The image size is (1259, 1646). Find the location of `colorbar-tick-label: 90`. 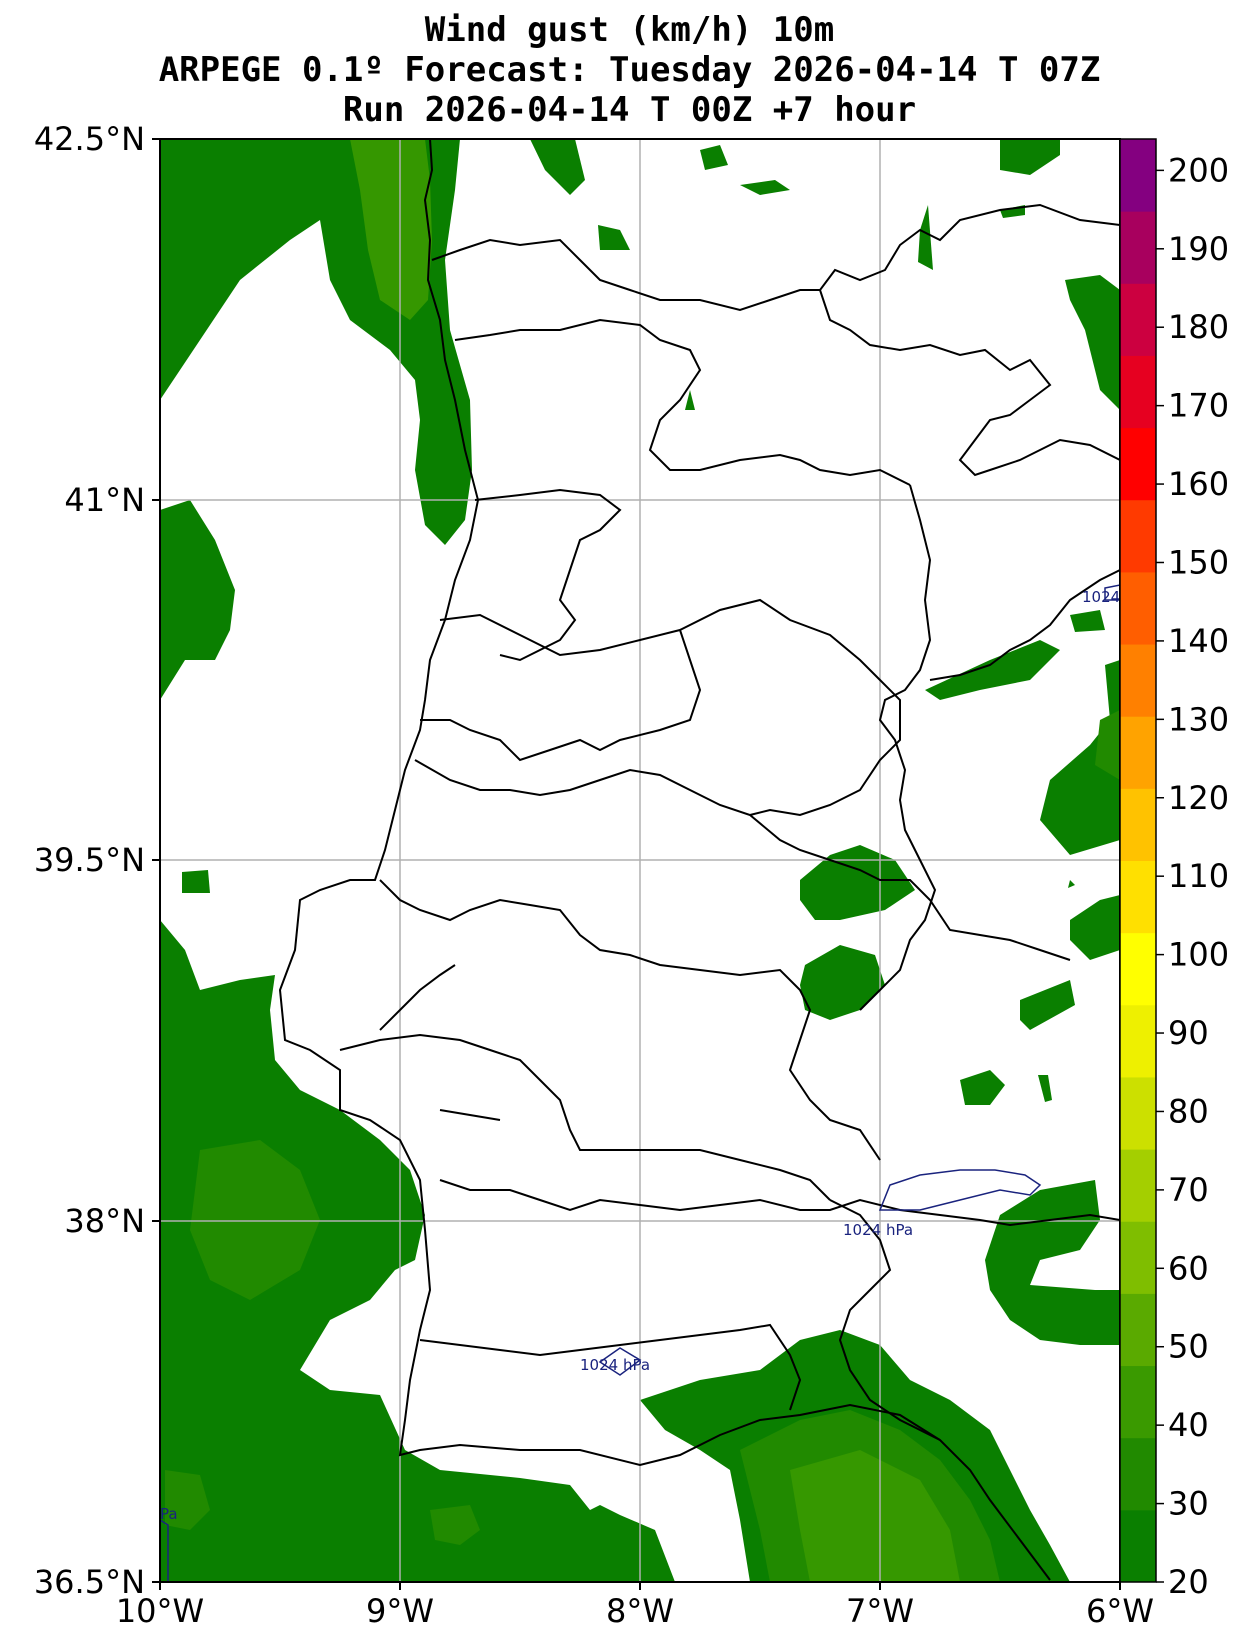

colorbar-tick-label: 90 is located at coordinates (1188, 1033).